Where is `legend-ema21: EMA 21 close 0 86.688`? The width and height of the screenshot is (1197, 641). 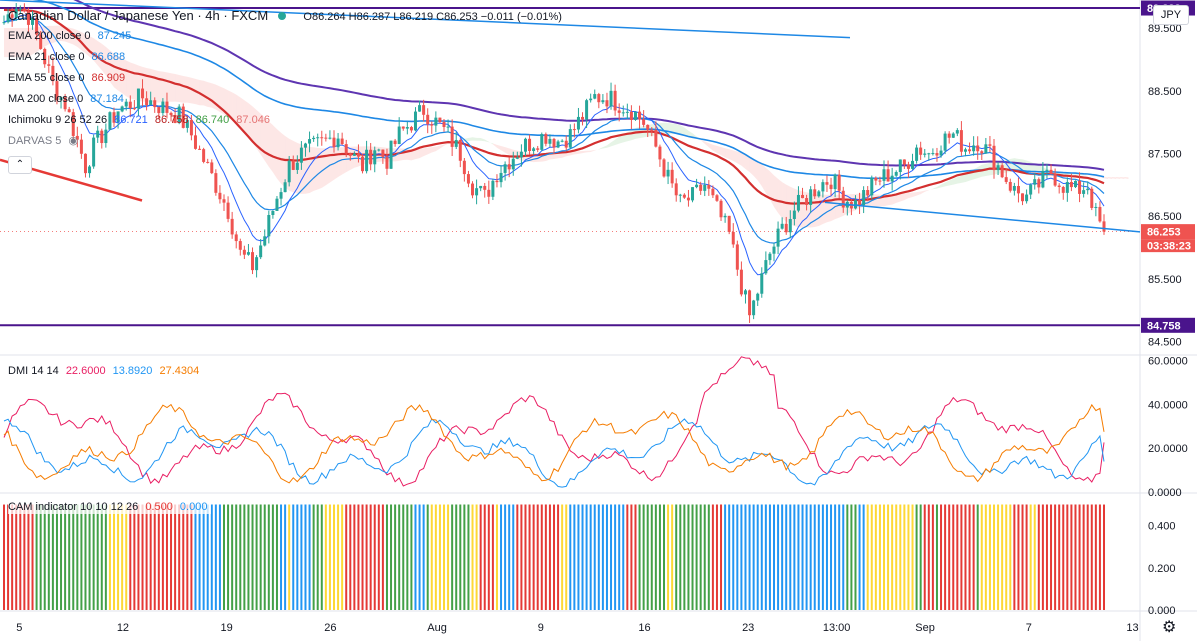
legend-ema21: EMA 21 close 0 86.688 is located at coordinates (68, 57).